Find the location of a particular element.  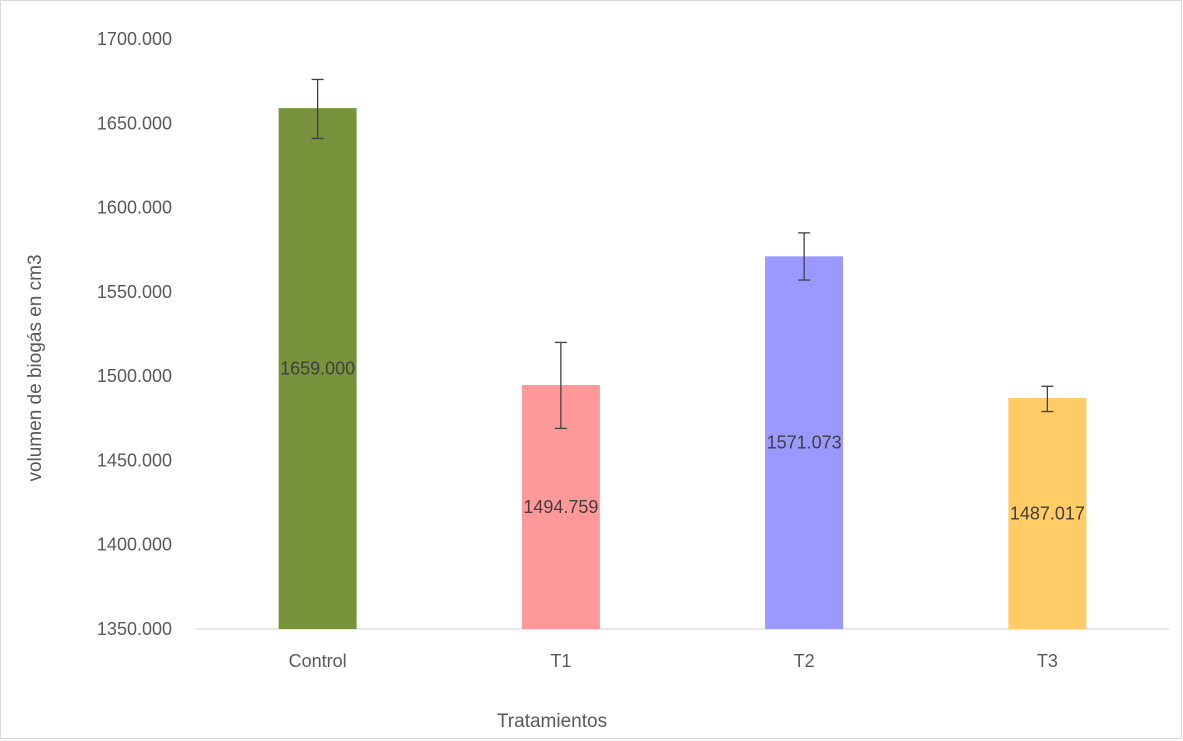

y-tick-label: 1550.000 is located at coordinates (134, 292).